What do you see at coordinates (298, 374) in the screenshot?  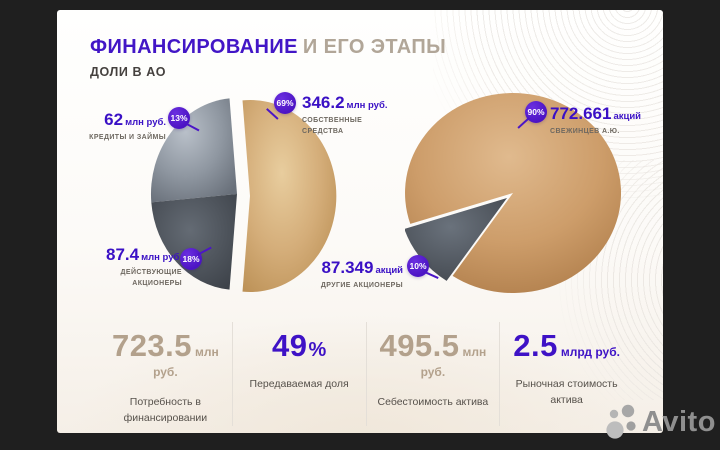 I see `stat-transferred-share: 49% Передаваемая доля` at bounding box center [298, 374].